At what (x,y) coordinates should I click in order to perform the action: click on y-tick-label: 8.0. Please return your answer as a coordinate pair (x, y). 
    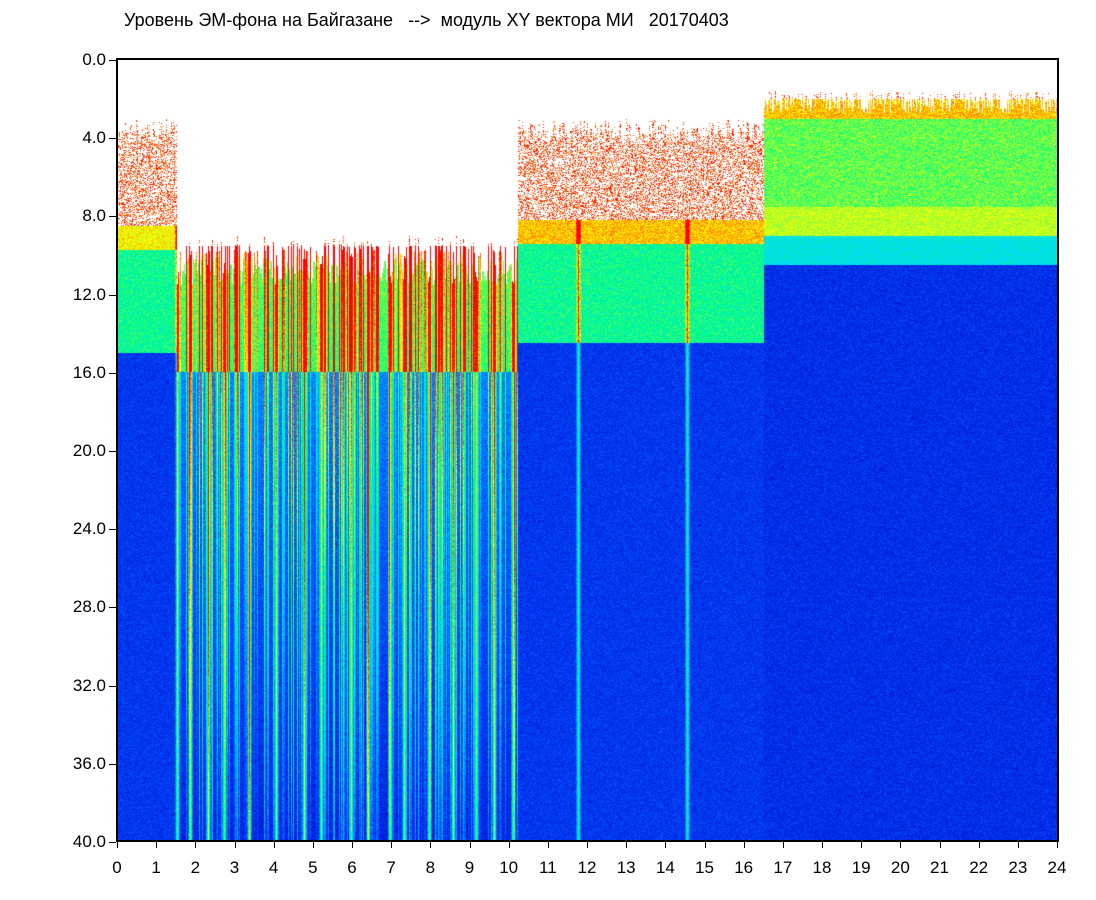
    Looking at the image, I should click on (94, 216).